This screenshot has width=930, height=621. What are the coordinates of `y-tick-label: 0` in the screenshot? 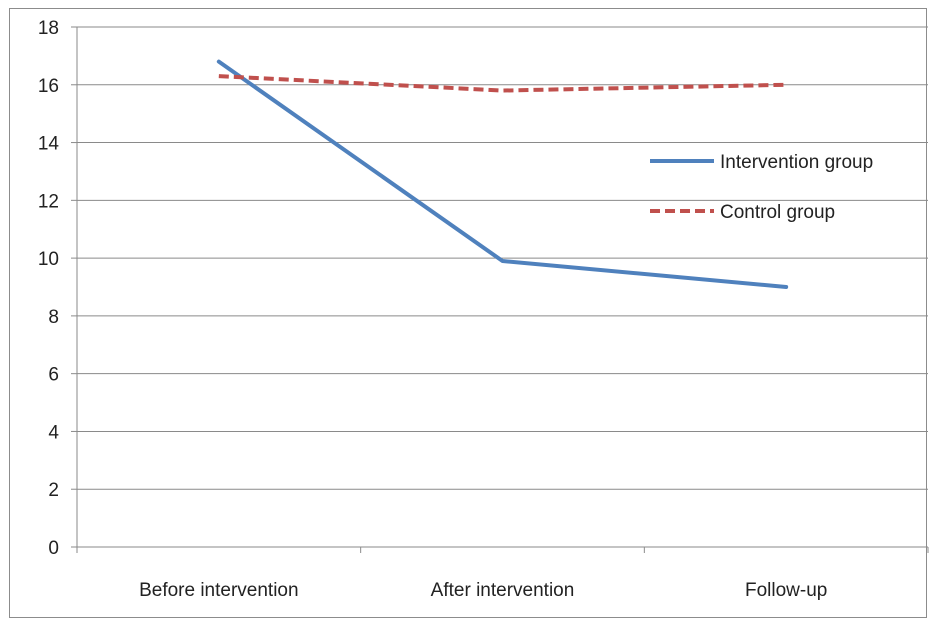 It's located at (53, 548).